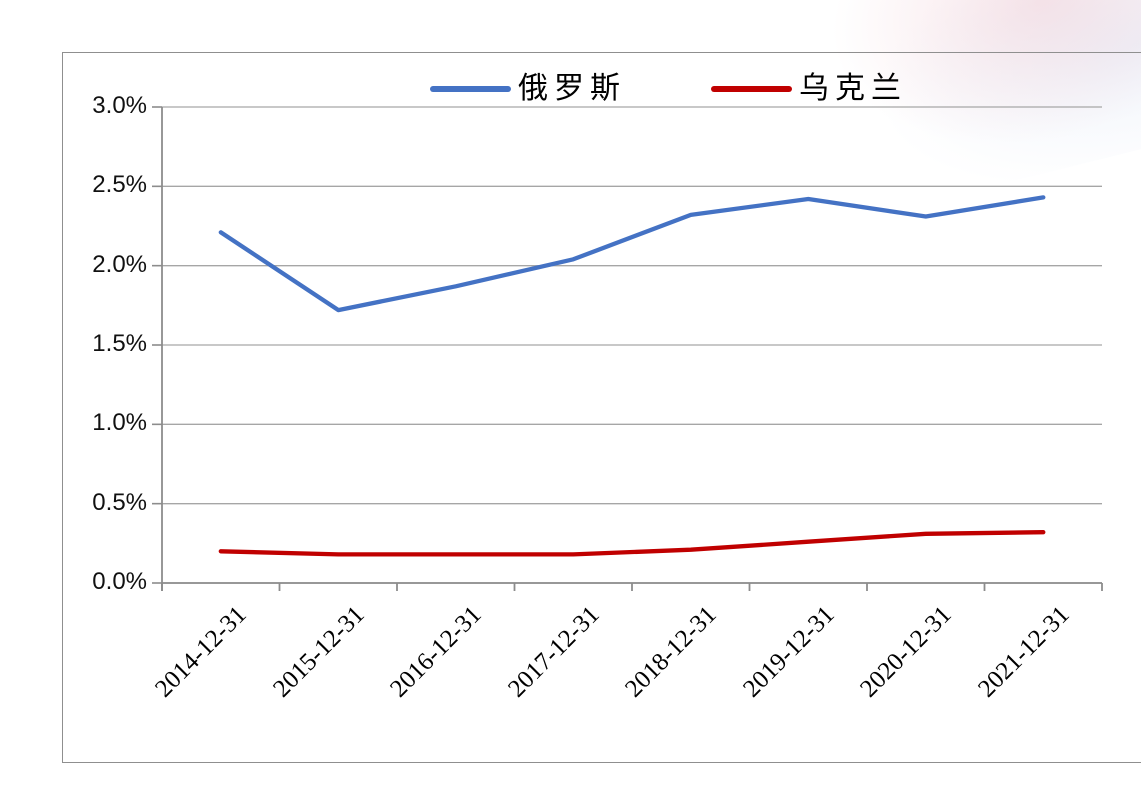  Describe the element at coordinates (572, 88) in the screenshot. I see `legend-label-russia: 俄罗斯` at that location.